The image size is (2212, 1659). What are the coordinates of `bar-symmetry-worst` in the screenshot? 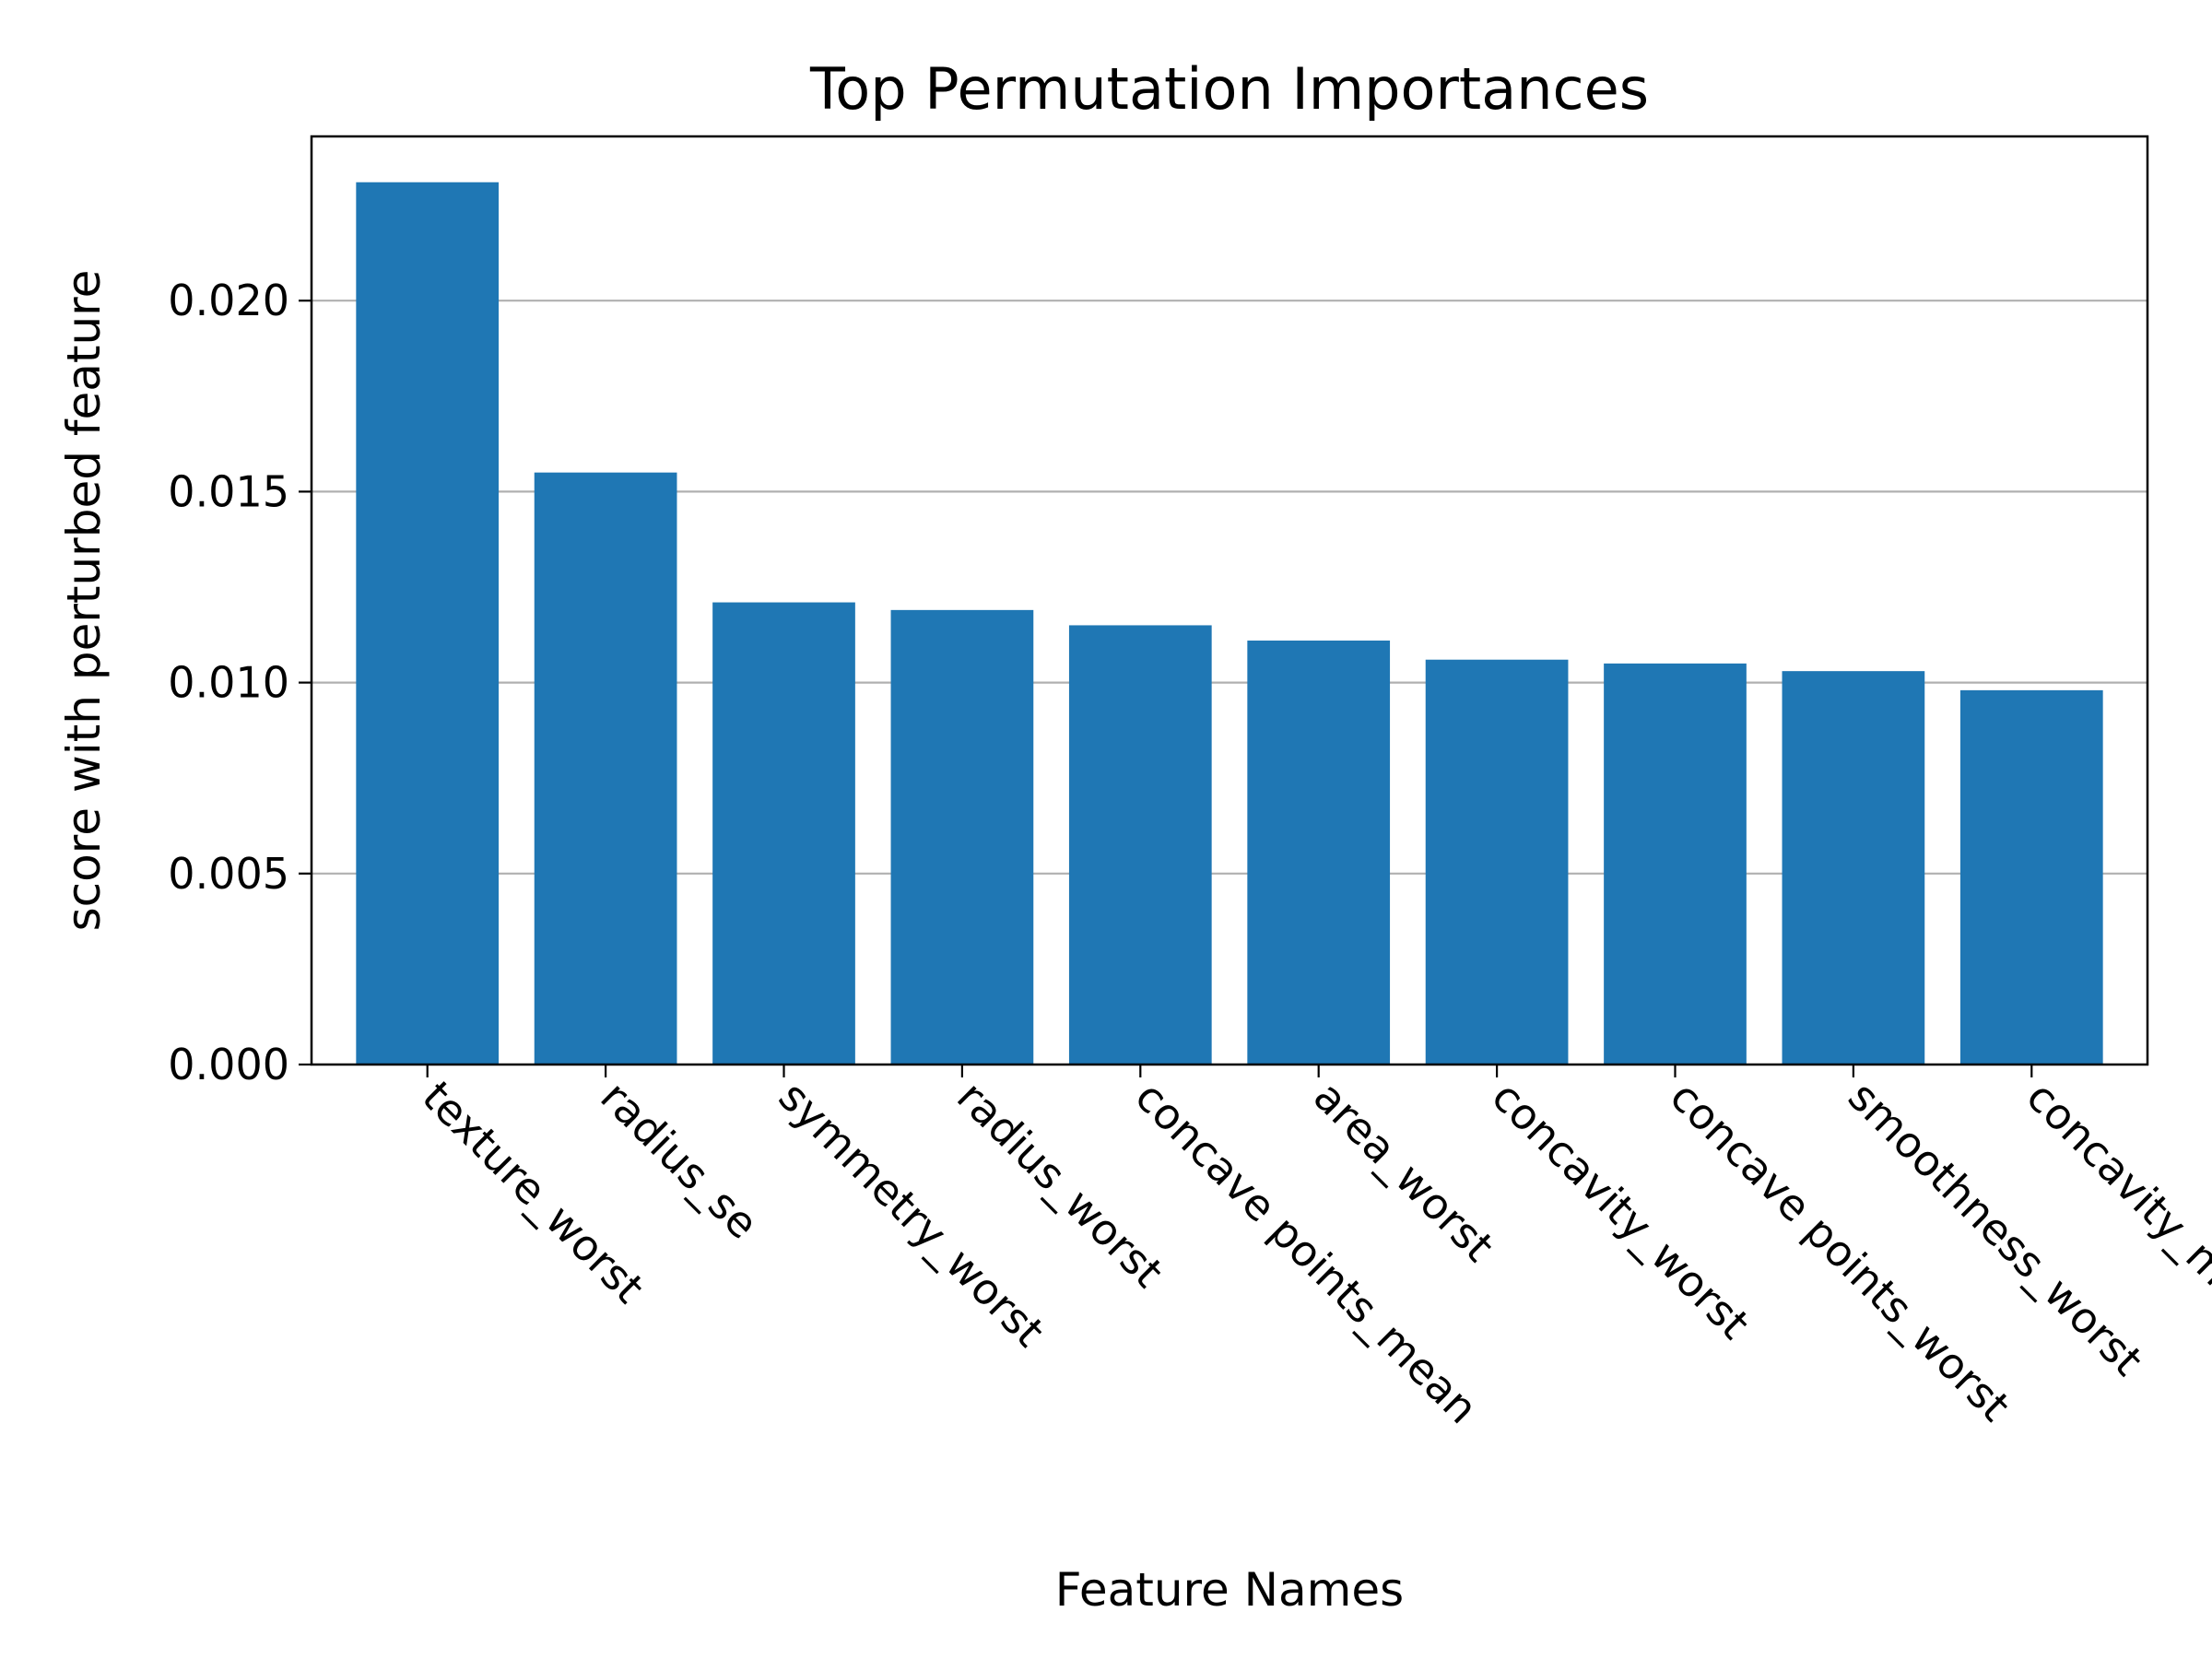 It's located at (783, 833).